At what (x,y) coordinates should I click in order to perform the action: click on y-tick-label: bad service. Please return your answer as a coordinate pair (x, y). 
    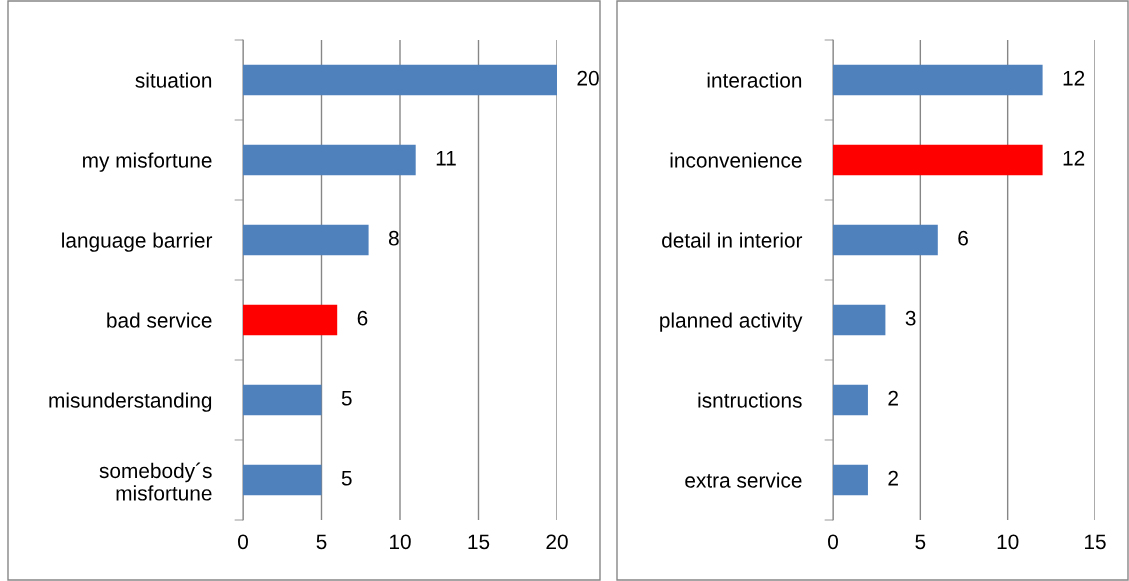
    Looking at the image, I should click on (159, 320).